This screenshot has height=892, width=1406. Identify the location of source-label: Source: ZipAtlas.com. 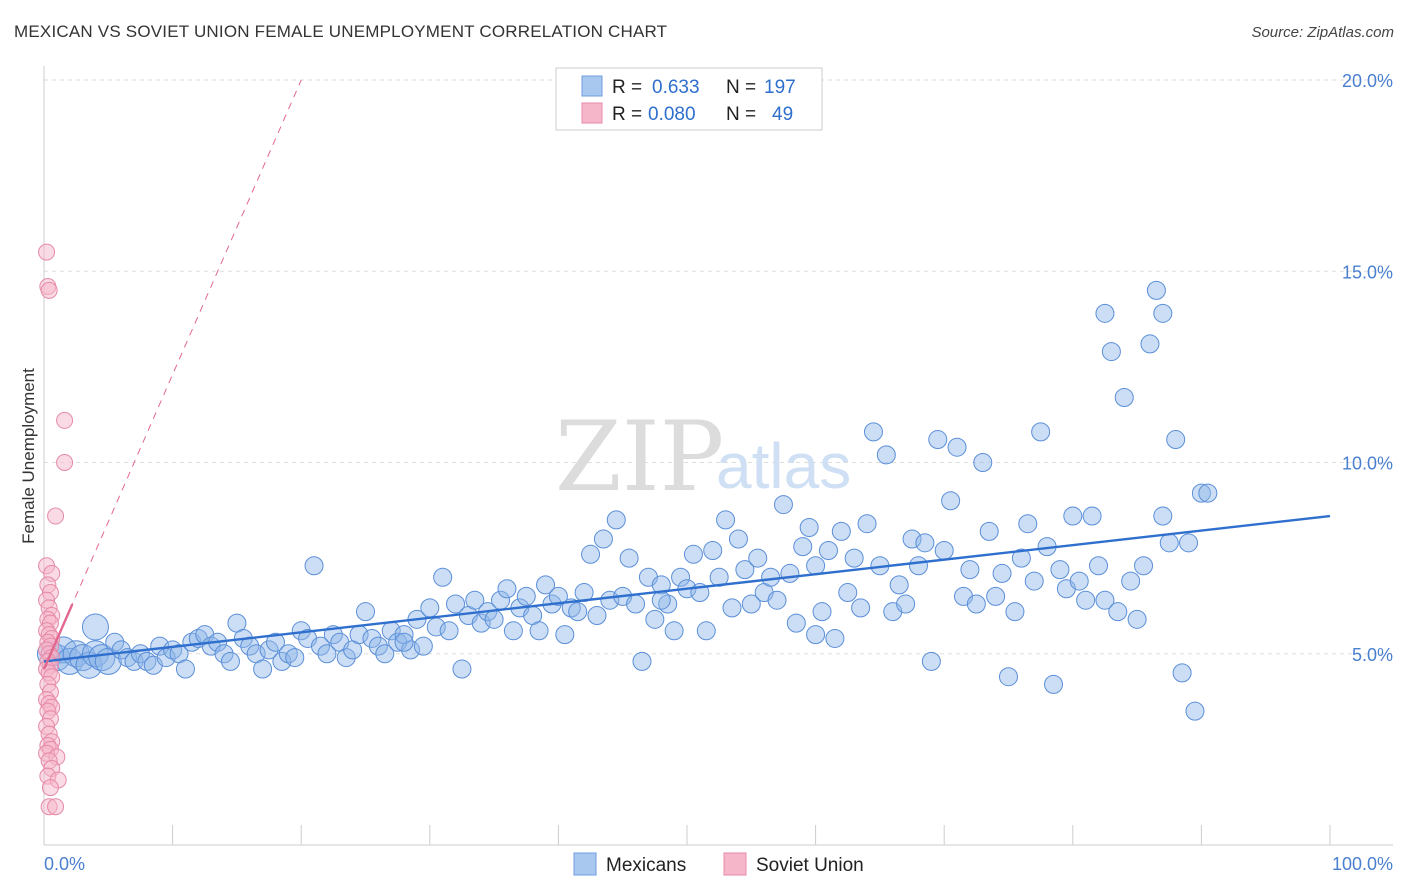
(1322, 32).